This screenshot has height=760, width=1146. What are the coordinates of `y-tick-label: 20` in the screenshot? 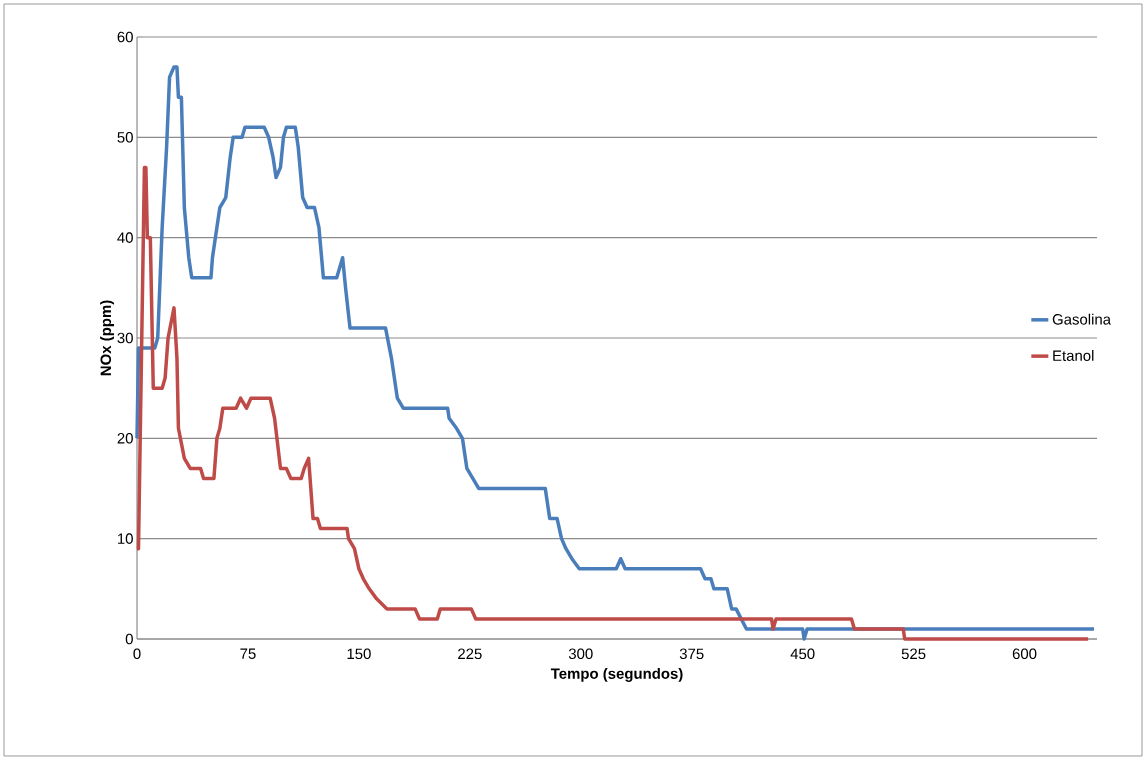 It's located at (125, 438).